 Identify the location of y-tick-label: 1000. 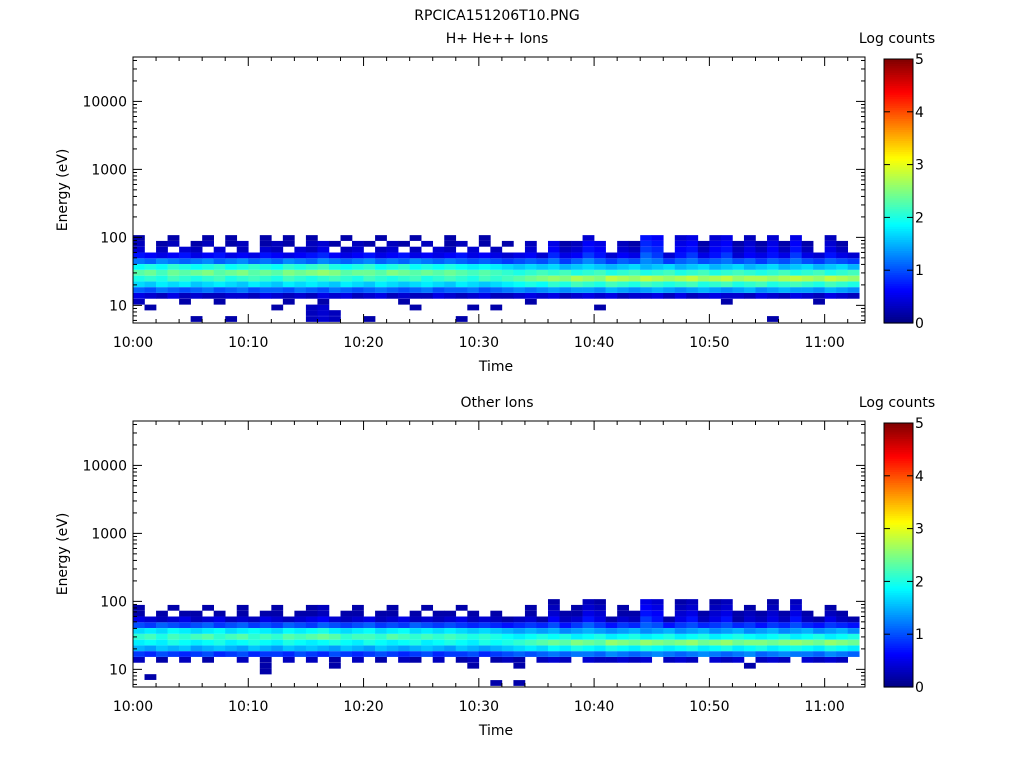
(109, 534).